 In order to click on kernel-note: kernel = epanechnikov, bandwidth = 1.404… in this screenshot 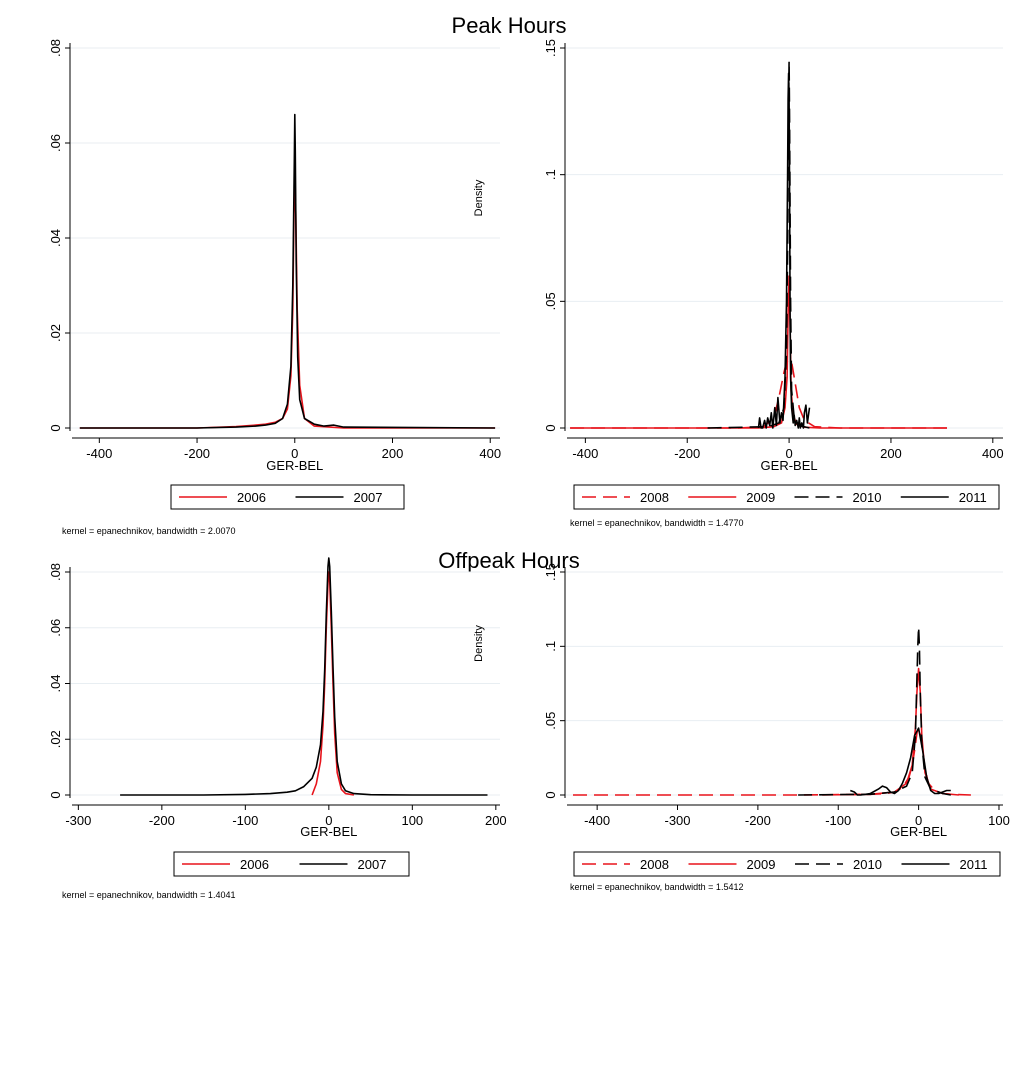, I will do `click(148, 895)`.